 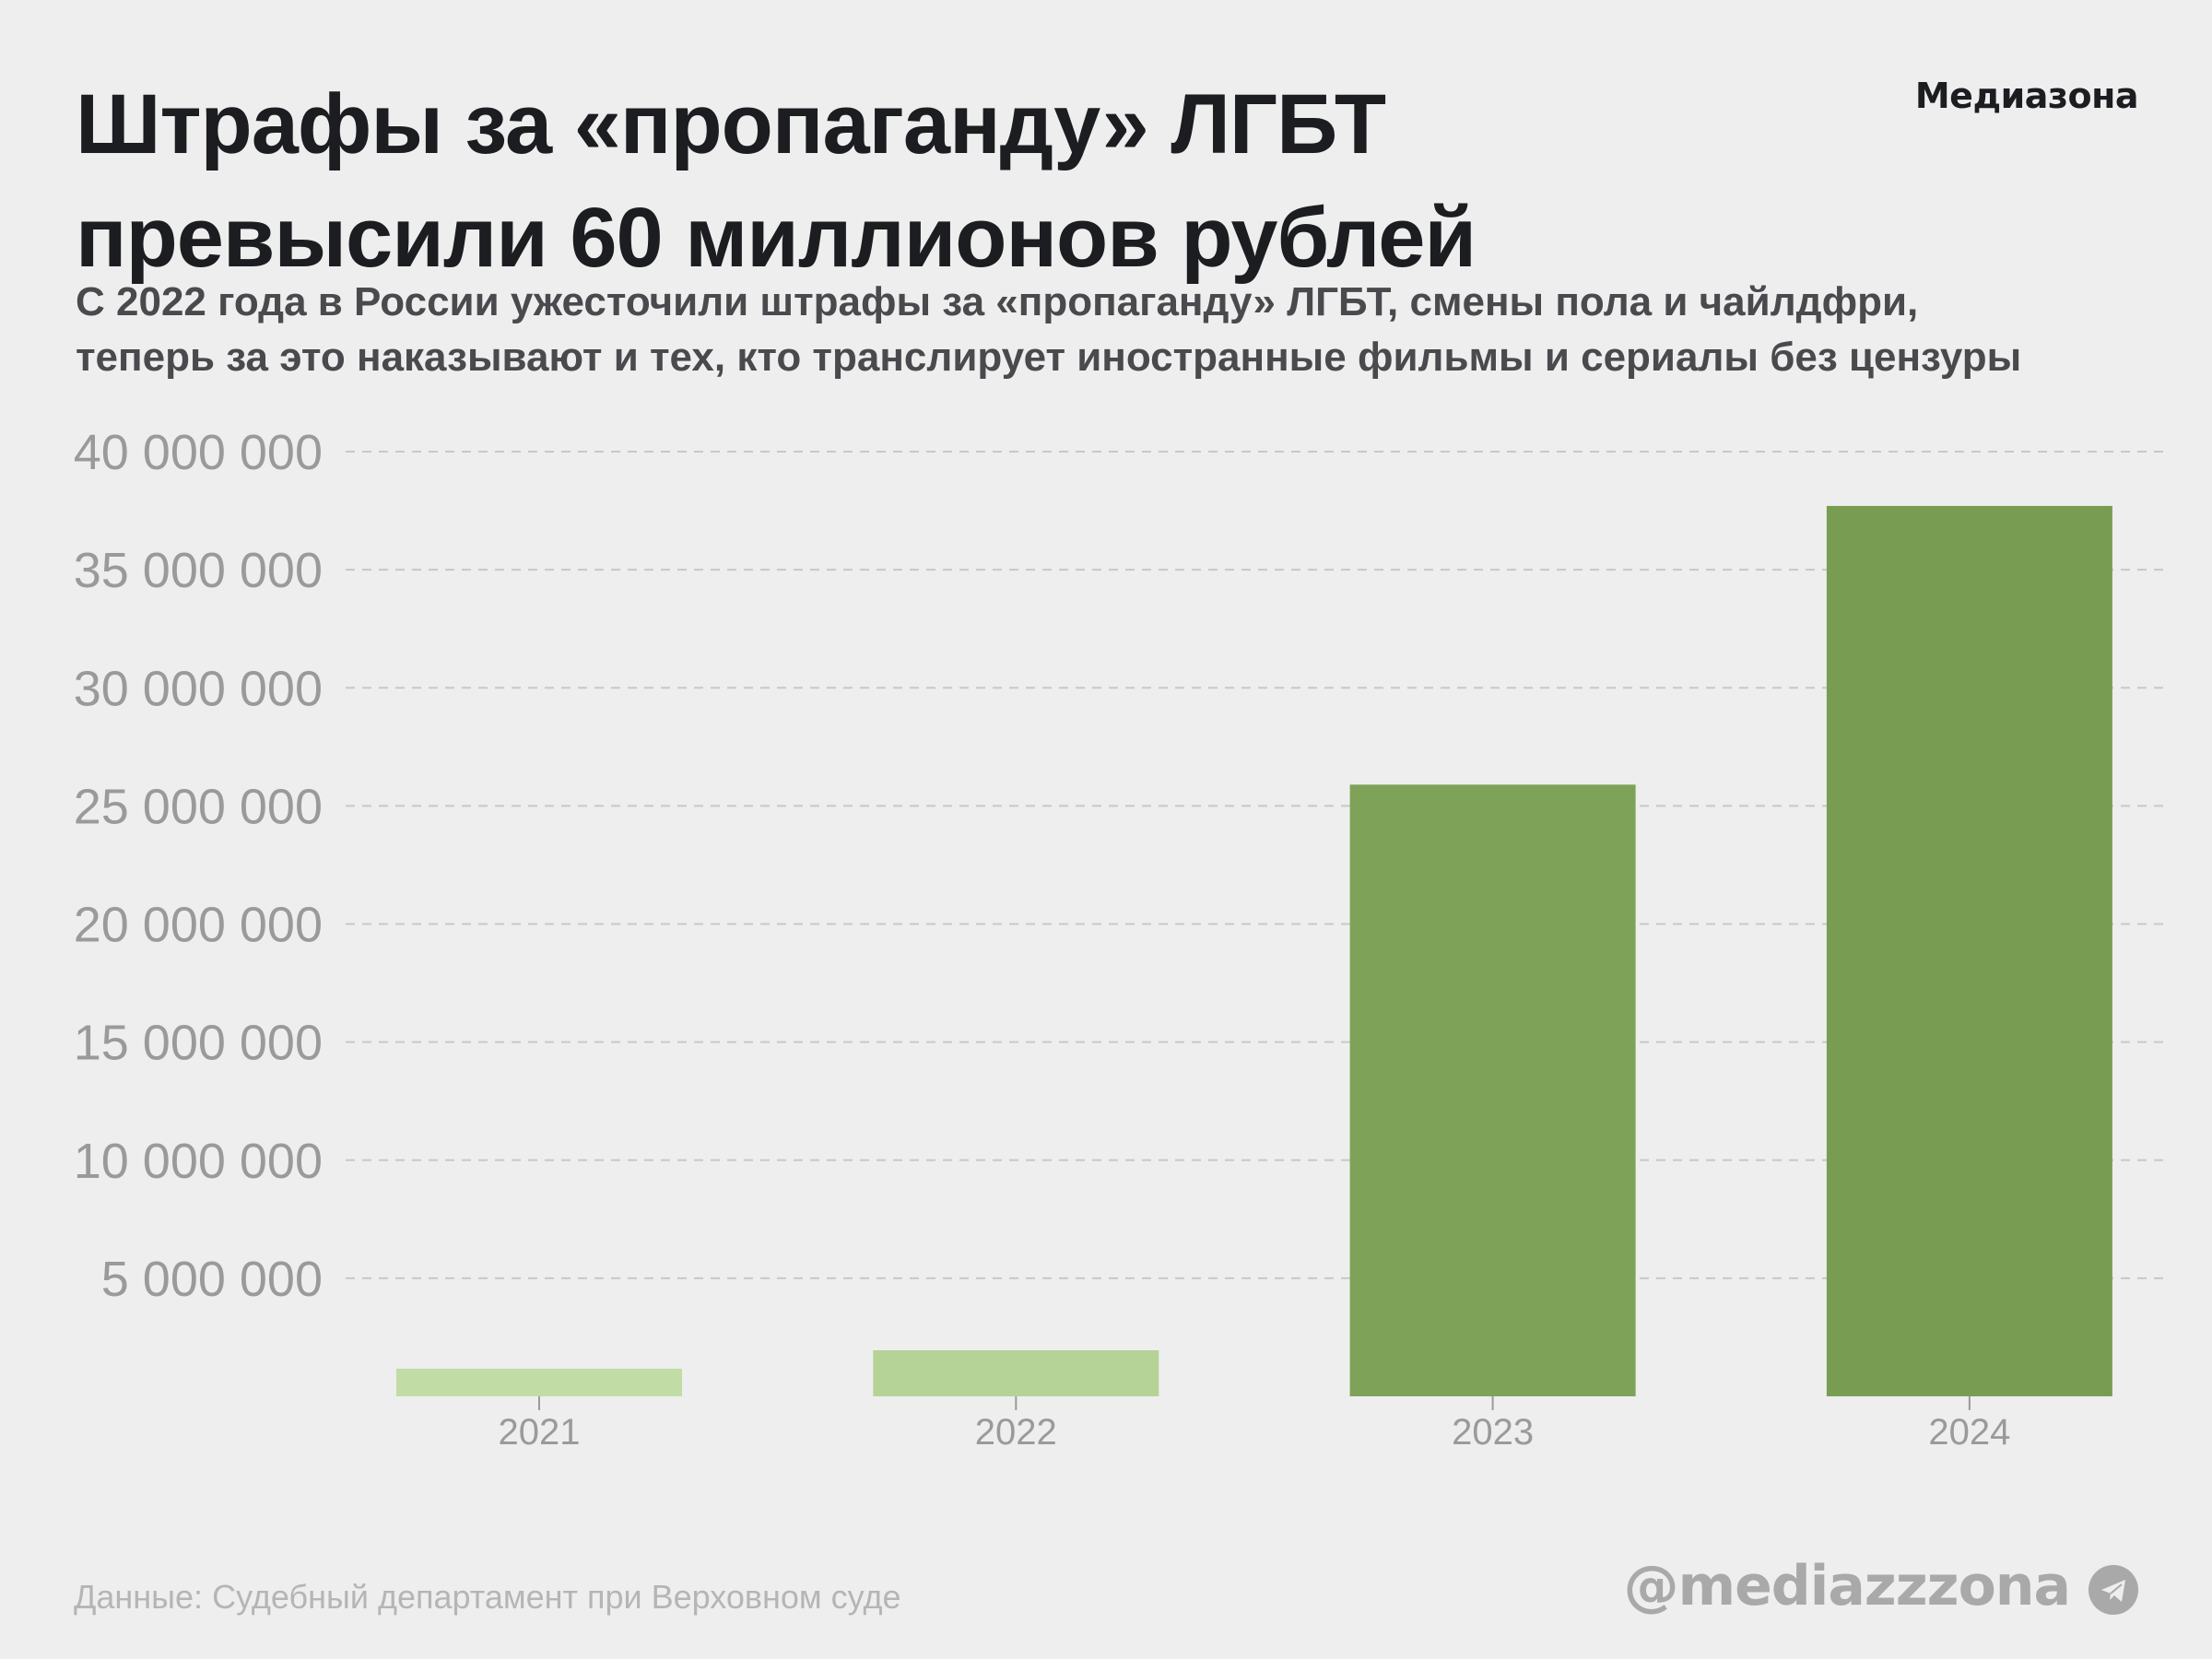 I want to click on x-axis-labels: 2021 2022 2023 2024, so click(x=1254, y=1424).